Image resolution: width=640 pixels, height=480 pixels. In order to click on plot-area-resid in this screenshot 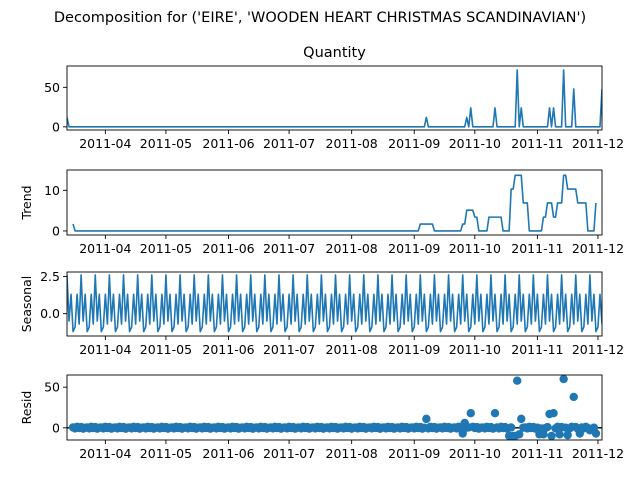, I will do `click(334, 407)`.